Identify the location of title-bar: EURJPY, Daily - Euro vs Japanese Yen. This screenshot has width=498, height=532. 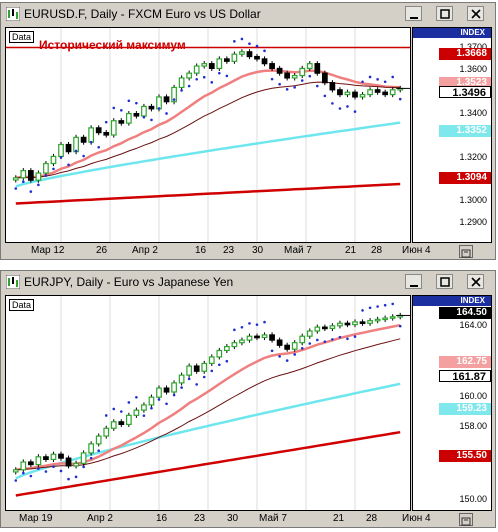
(248, 282).